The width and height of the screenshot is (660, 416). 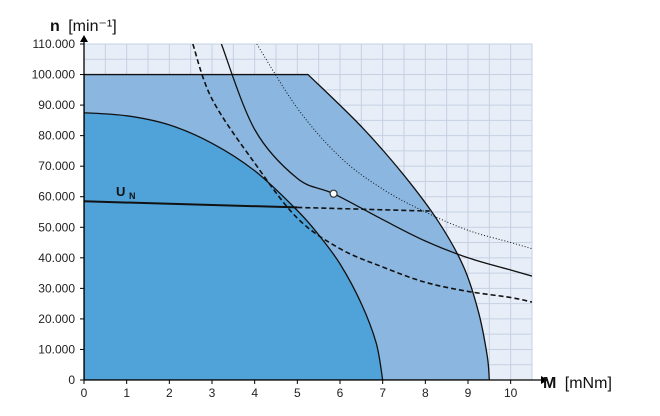 I want to click on x-tick-label: 1, so click(x=126, y=393).